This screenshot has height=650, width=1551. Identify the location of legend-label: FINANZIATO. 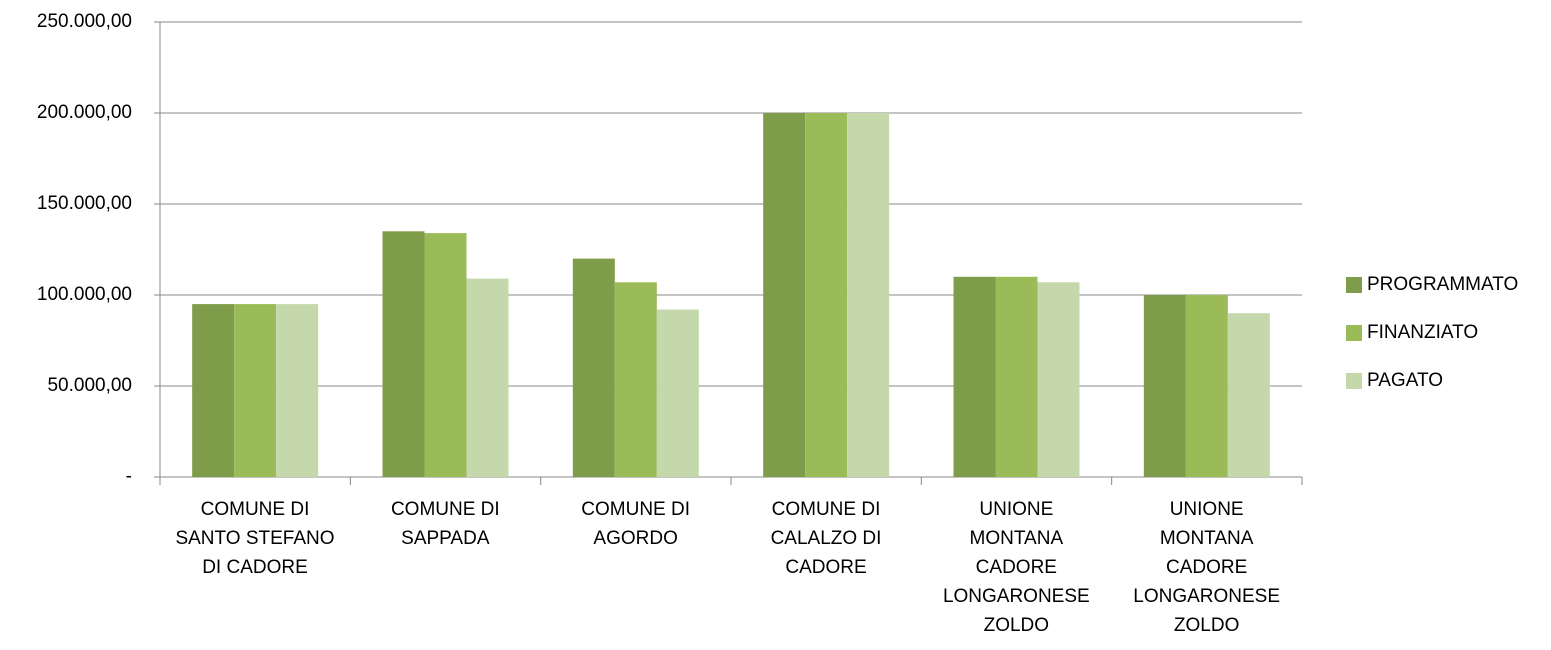
(1422, 332).